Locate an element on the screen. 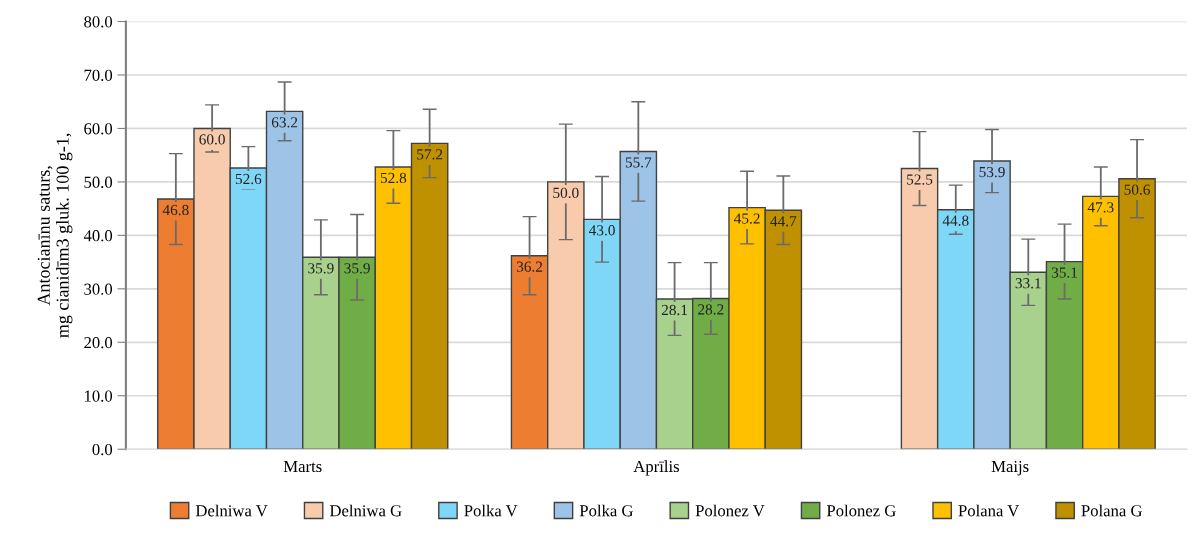 The image size is (1199, 538). data-label: 55.7 is located at coordinates (638, 162).